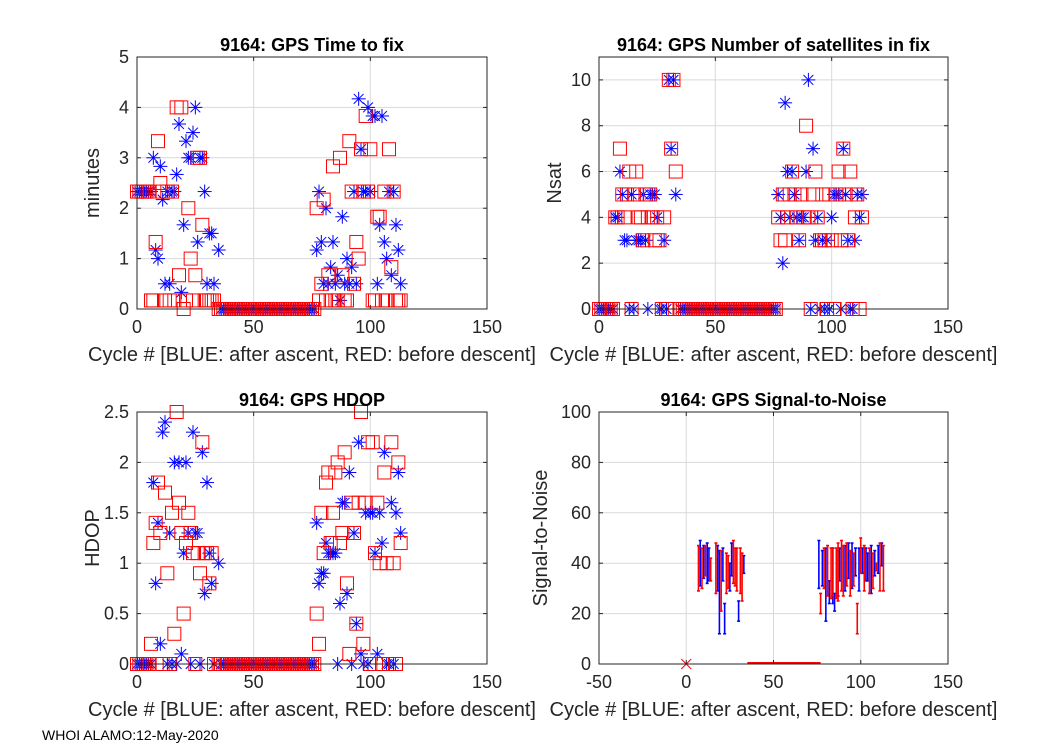 The height and width of the screenshot is (750, 1050). What do you see at coordinates (586, 126) in the screenshot?
I see `y-tick-label: 8` at bounding box center [586, 126].